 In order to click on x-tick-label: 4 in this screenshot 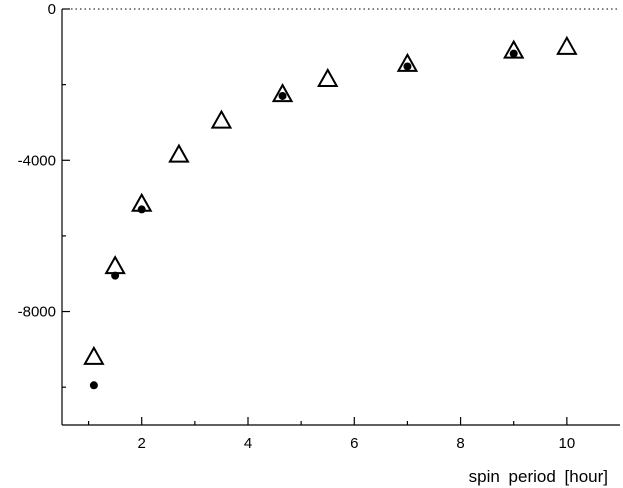, I will do `click(248, 443)`.